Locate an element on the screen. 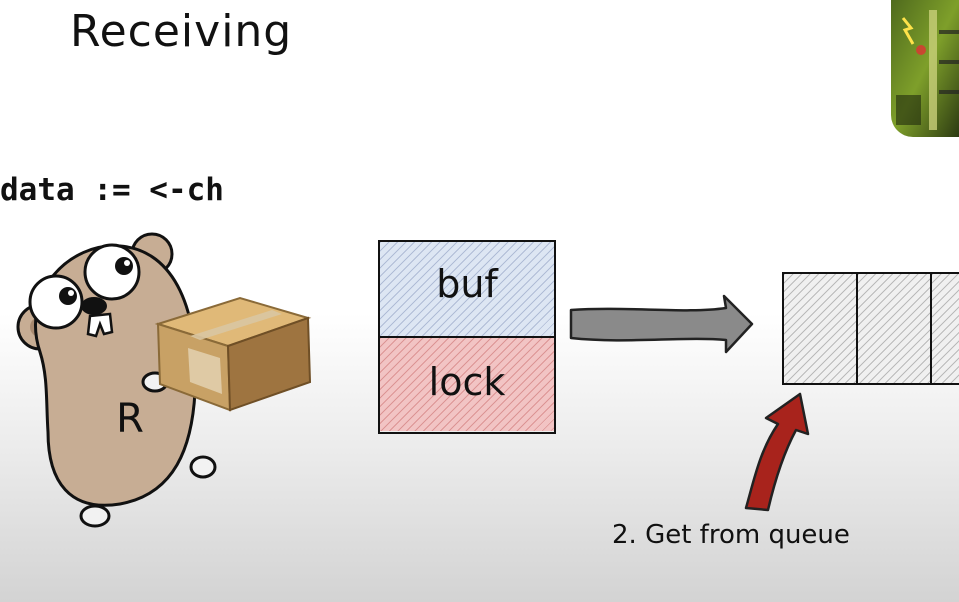 The width and height of the screenshot is (959, 602). buf-field: buf is located at coordinates (467, 290).